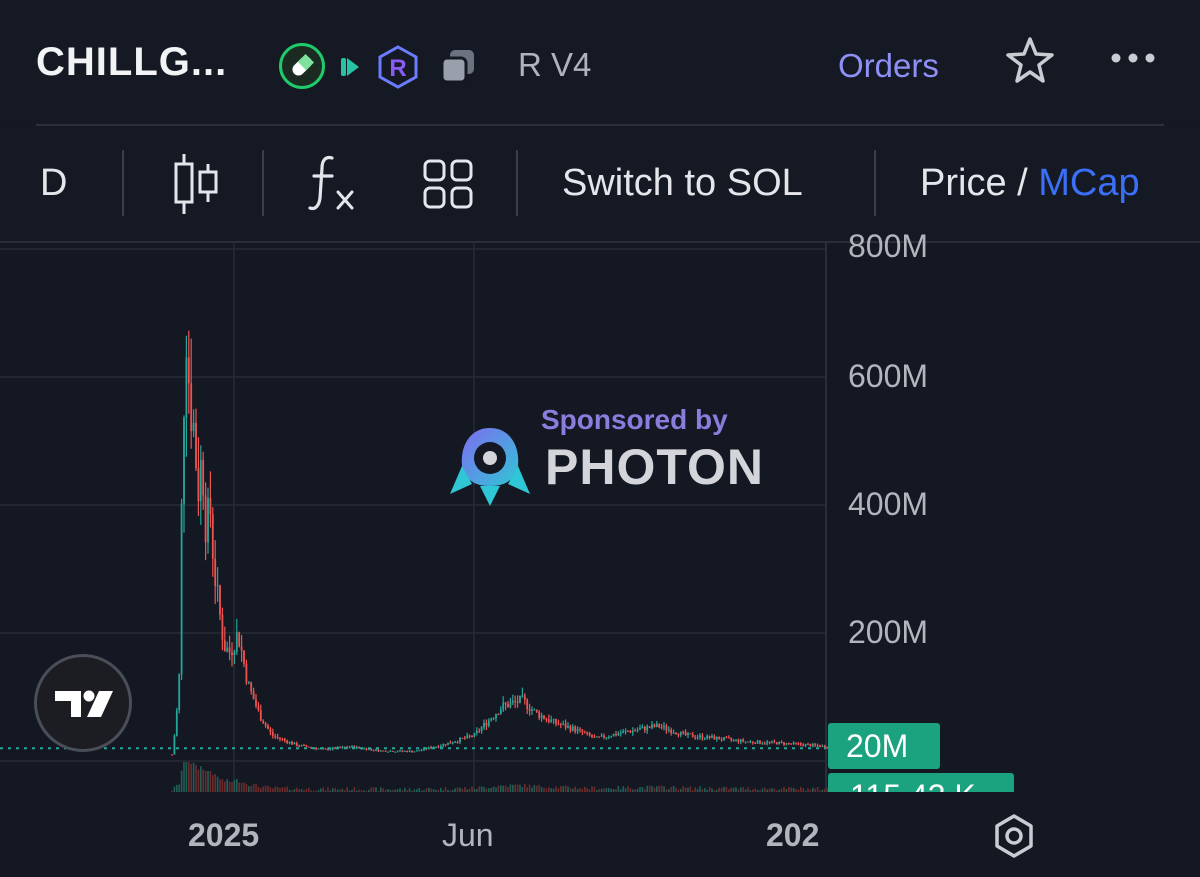  Describe the element at coordinates (302, 66) in the screenshot. I see `pill-icon` at that location.